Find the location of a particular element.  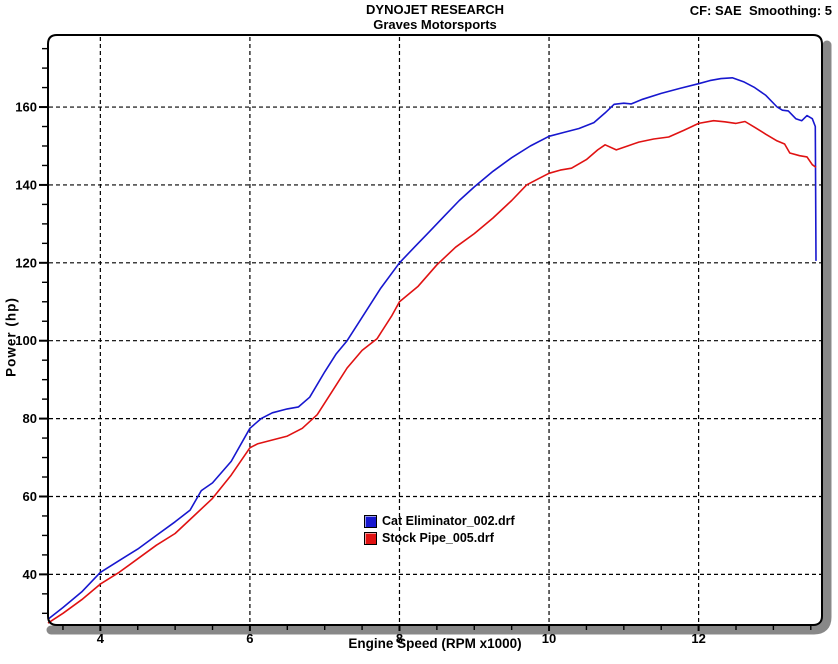

y-tick-label: 160 is located at coordinates (26, 107).